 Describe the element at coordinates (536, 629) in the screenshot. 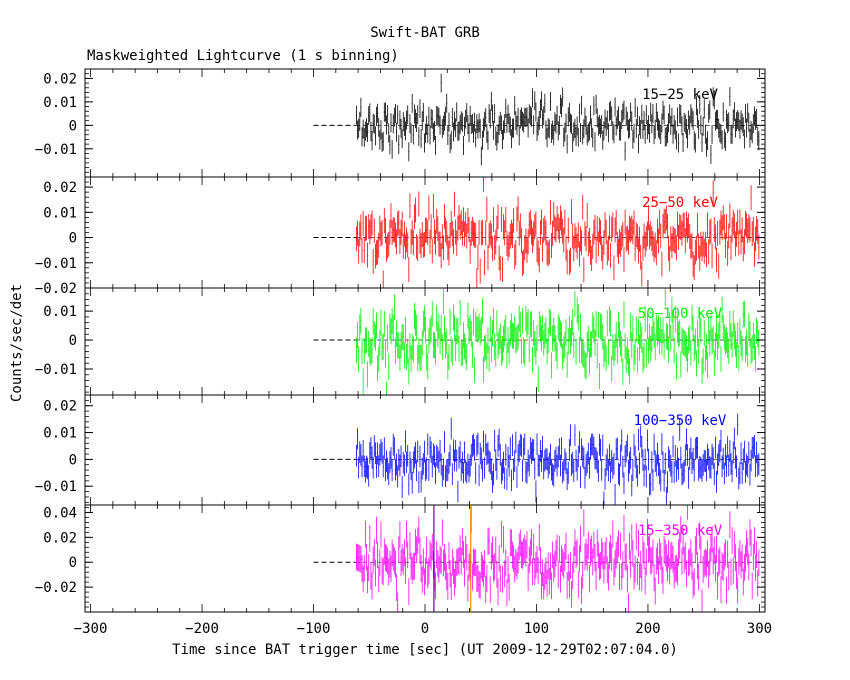

I see `xtick-label: 100` at that location.